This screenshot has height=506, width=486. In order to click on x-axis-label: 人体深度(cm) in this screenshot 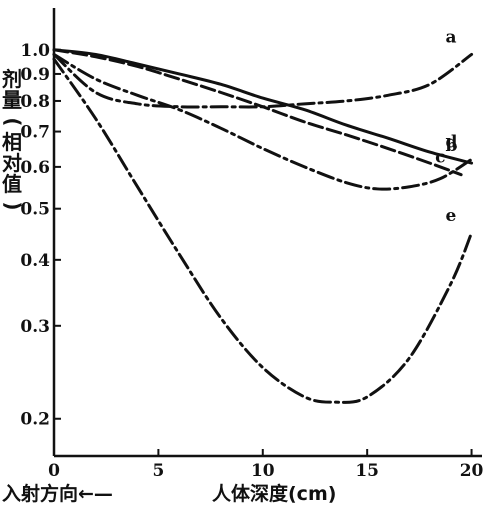, I will do `click(274, 493)`.